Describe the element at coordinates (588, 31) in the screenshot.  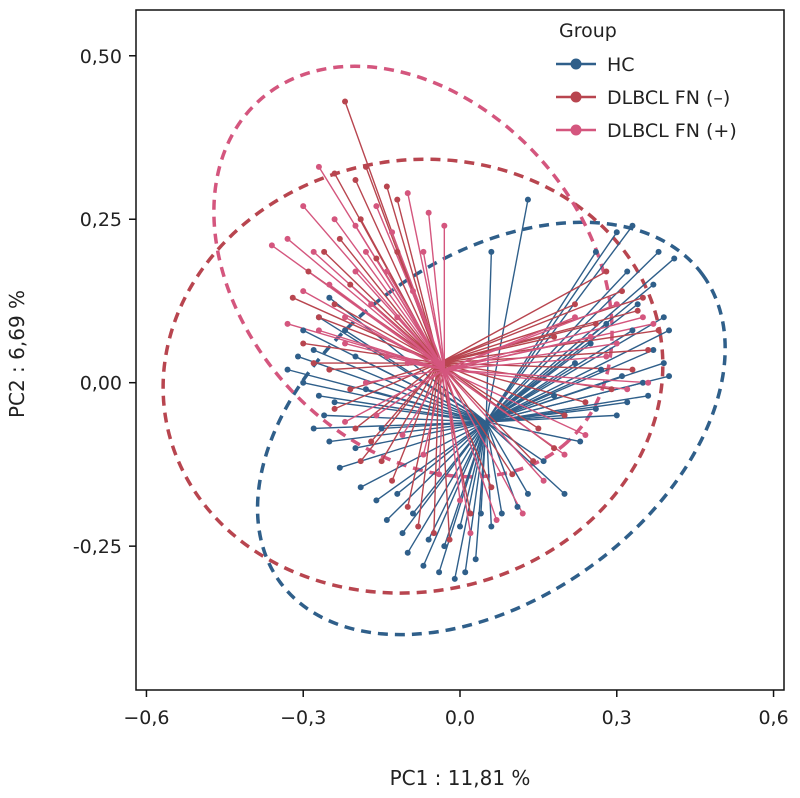
I see `legend-title: Group` at that location.